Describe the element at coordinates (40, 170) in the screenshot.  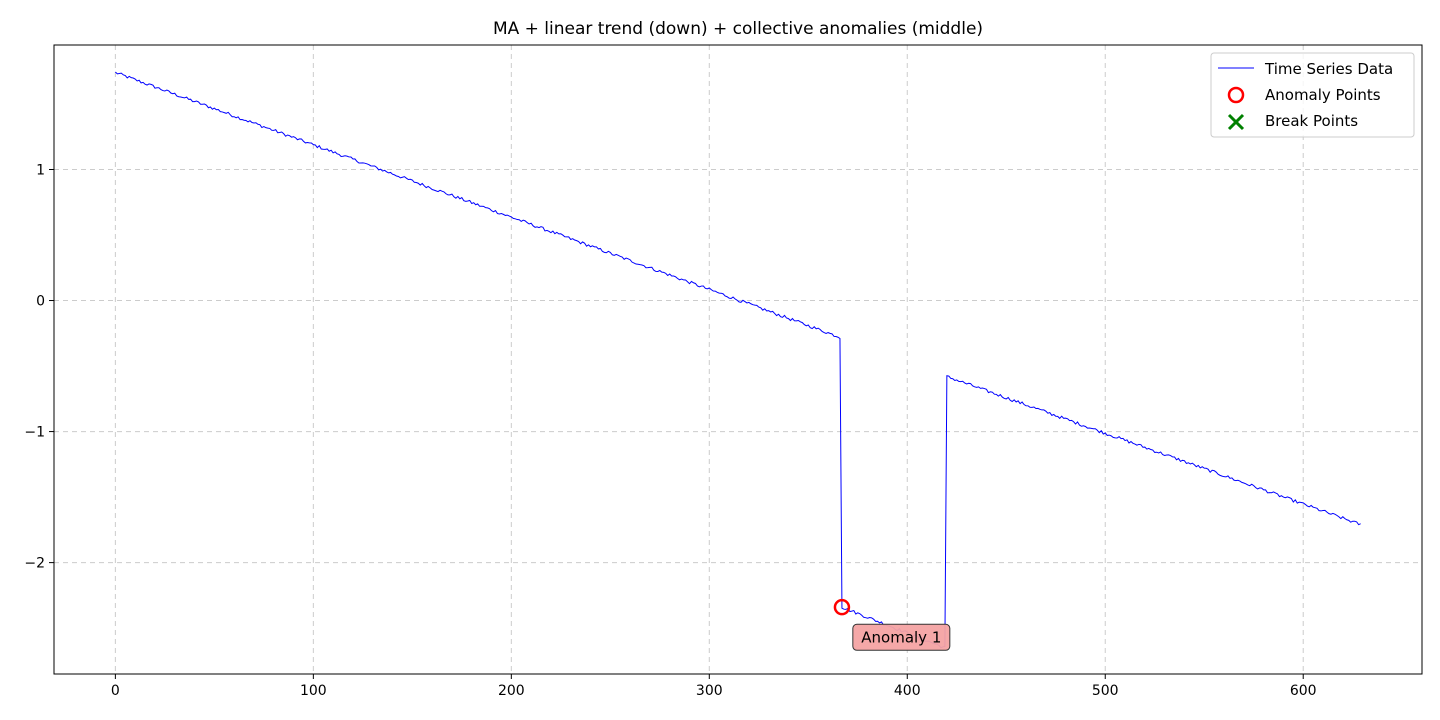
I see `y-tick-label: 1` at that location.